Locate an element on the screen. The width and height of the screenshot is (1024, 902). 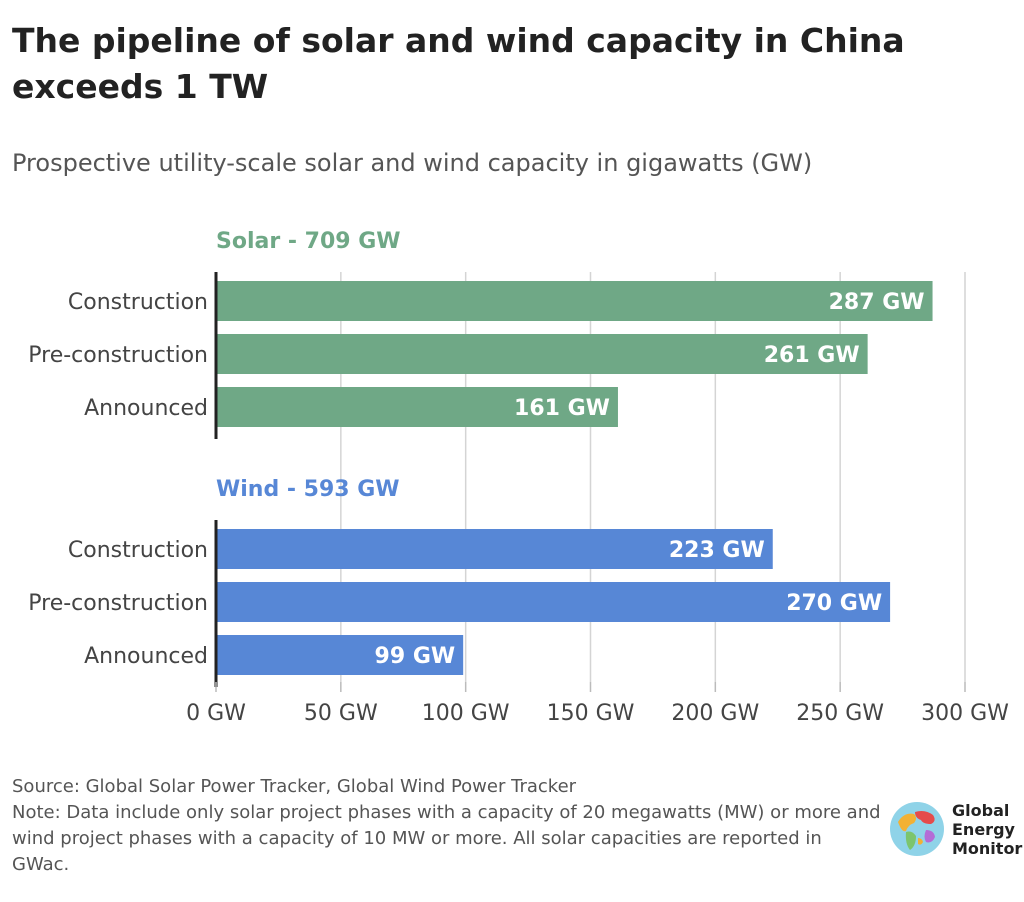
logo-line: Energy is located at coordinates (983, 829).